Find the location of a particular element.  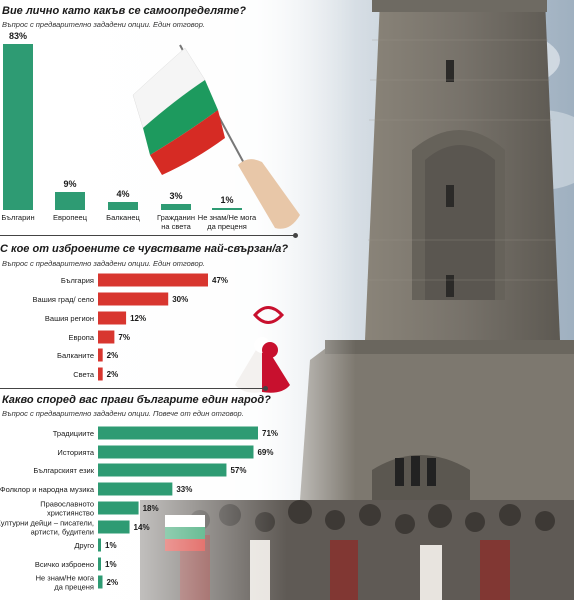

chart3-category-label-0: Традициите is located at coordinates (73, 433).